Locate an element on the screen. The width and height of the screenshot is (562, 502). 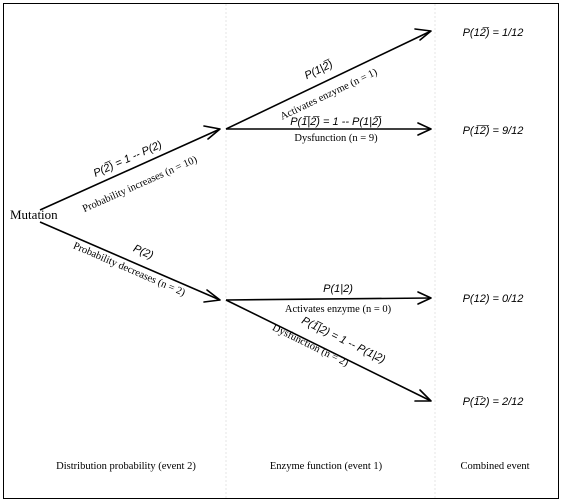
branch-up is located at coordinates (130, 169).